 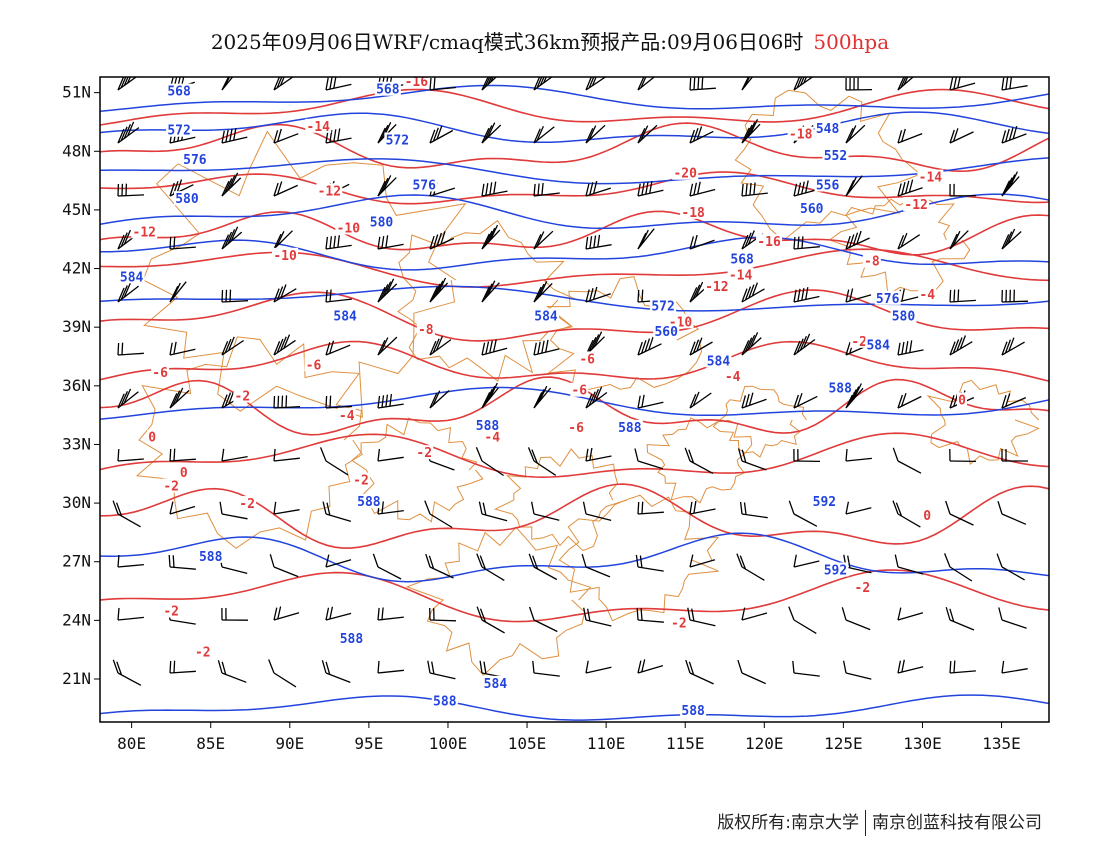 What do you see at coordinates (878, 346) in the screenshot?
I see `contour-label: 584` at bounding box center [878, 346].